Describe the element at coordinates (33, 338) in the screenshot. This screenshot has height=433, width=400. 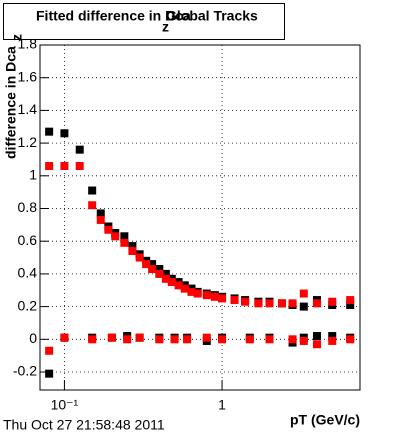
I see `y-tick-label: 0` at that location.